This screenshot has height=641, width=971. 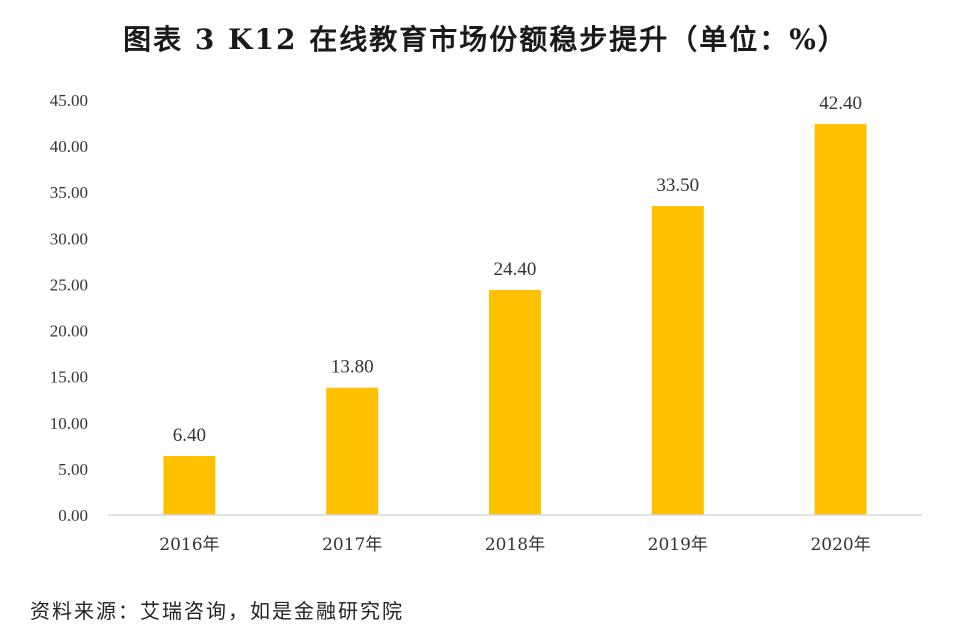 I want to click on y-tick-label: 30.00, so click(x=69, y=238).